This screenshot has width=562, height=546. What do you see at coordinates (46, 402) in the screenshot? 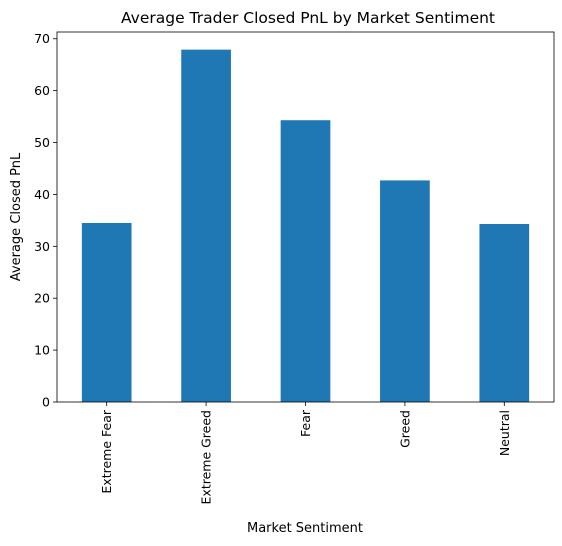
I see `y-tick-label: 0` at bounding box center [46, 402].